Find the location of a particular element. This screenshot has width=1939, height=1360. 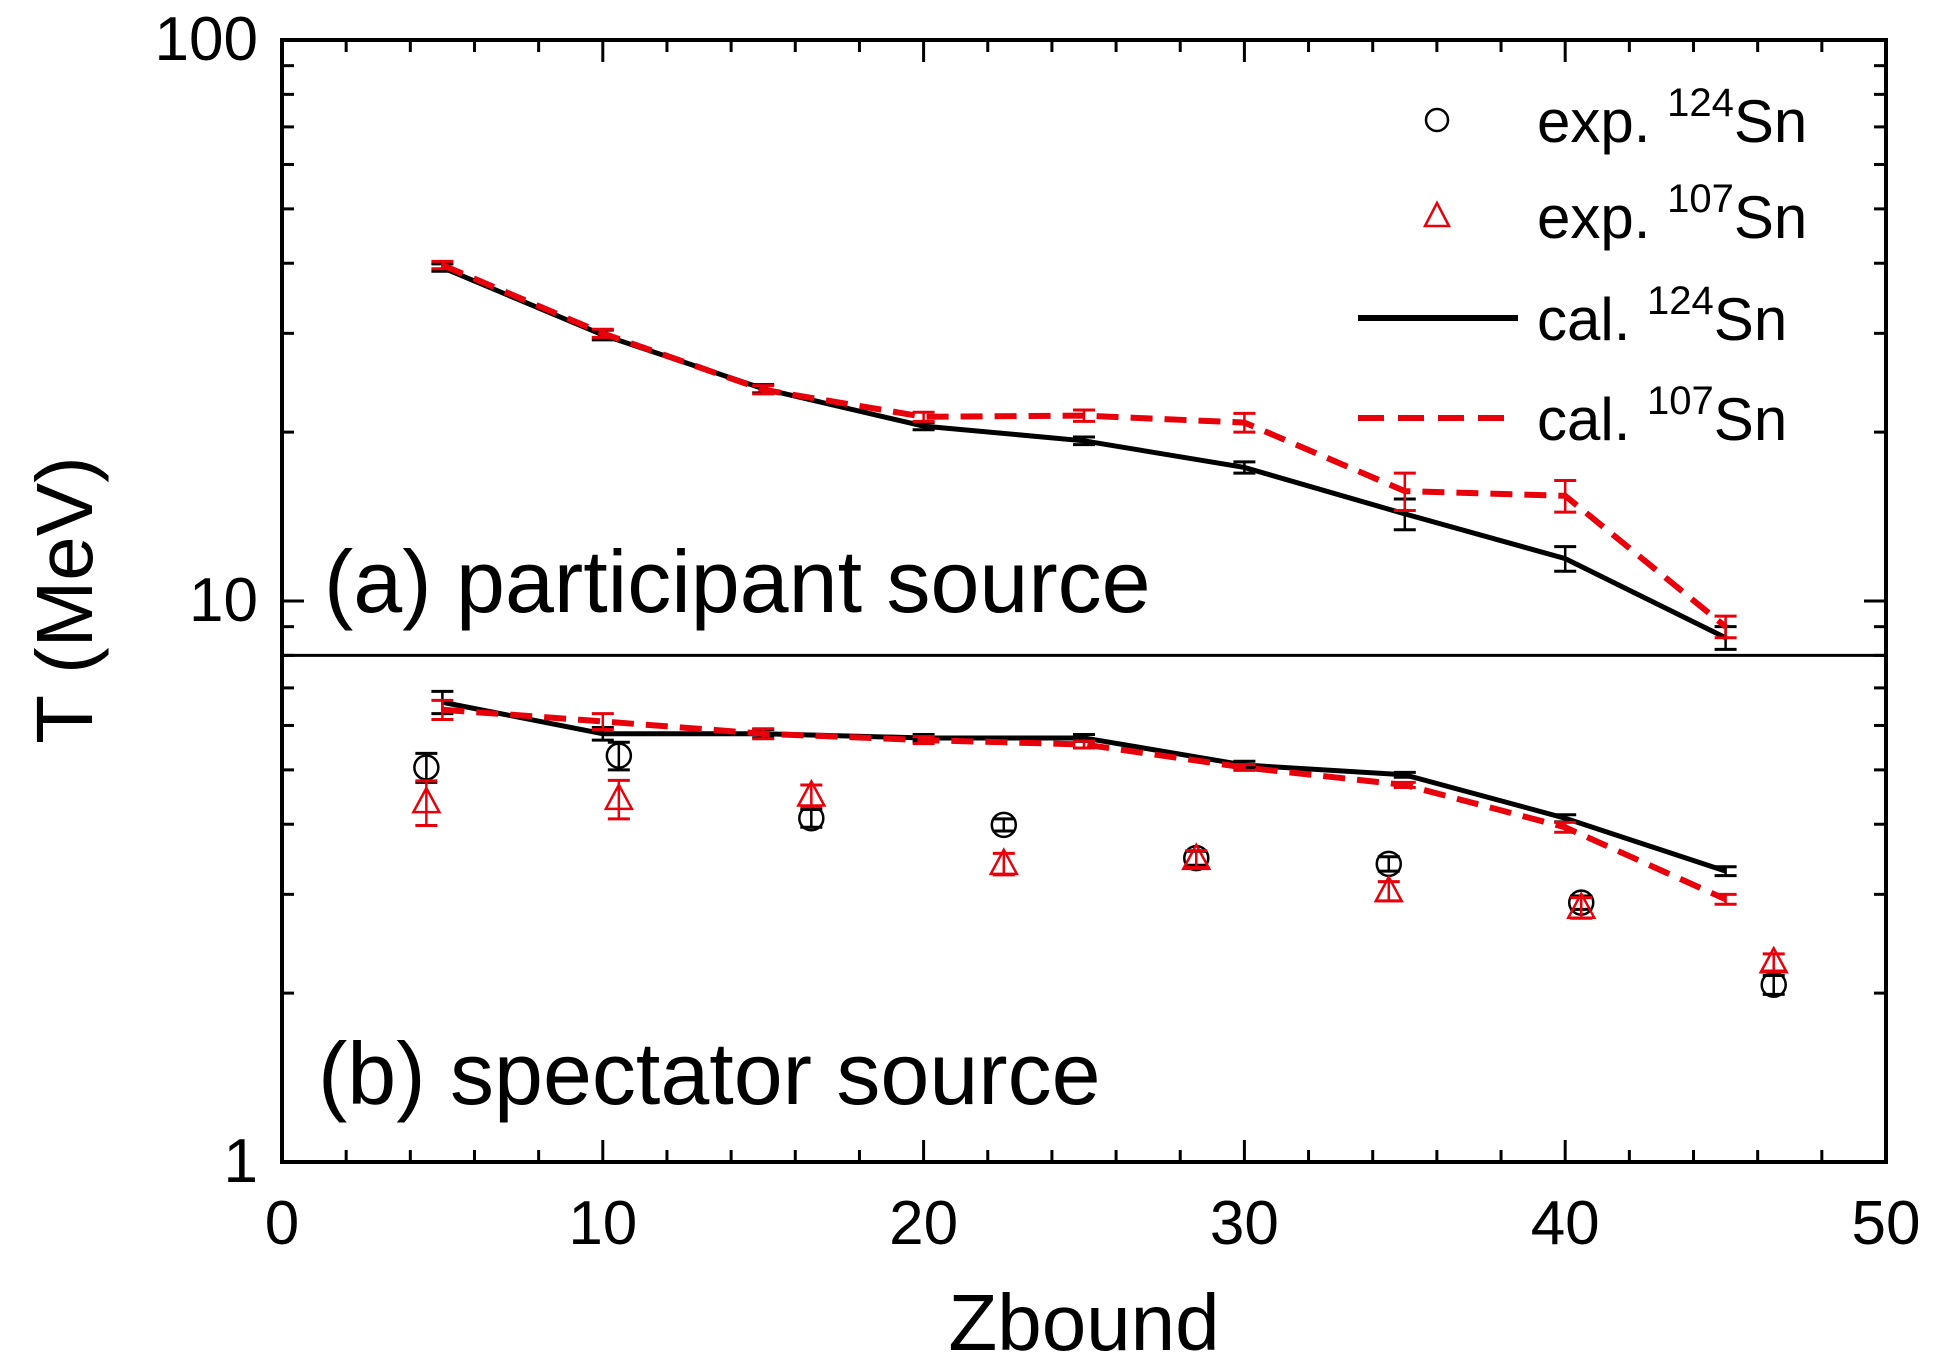

legend-label: cal. 107Sn is located at coordinates (1662, 416).